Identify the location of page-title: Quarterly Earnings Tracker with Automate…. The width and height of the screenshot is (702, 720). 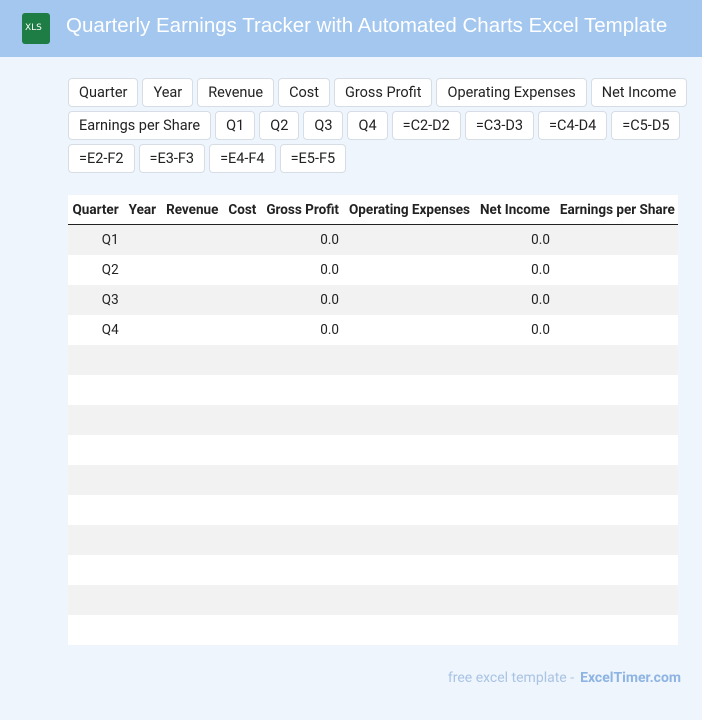
(367, 25).